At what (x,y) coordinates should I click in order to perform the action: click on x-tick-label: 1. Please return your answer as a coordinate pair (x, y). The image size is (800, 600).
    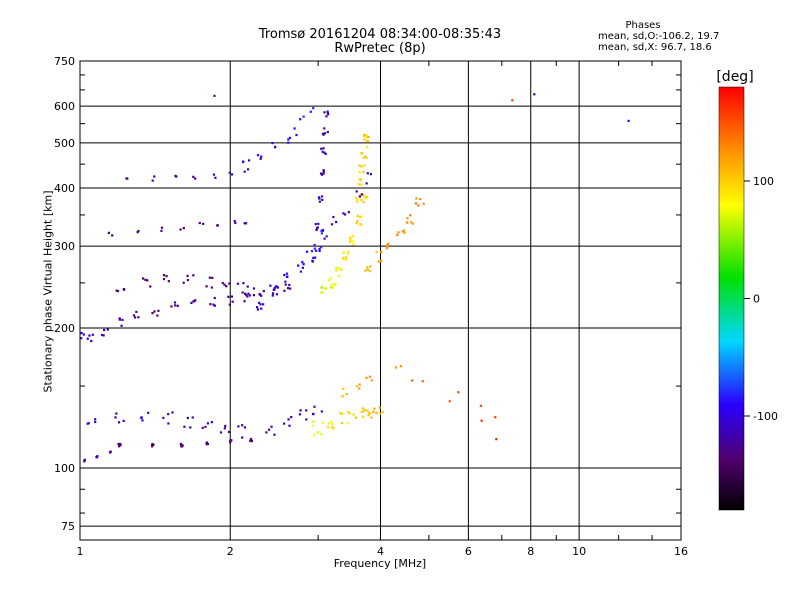
    Looking at the image, I should click on (80, 551).